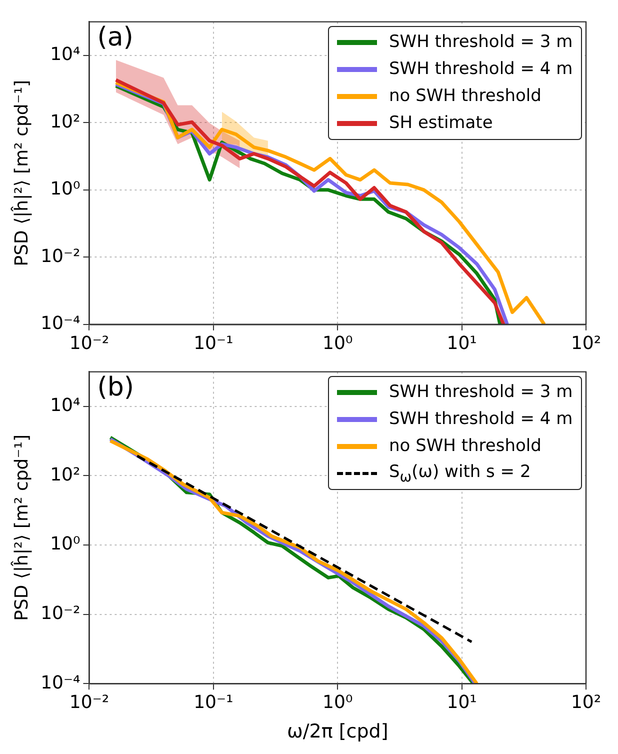 Image resolution: width=618 pixels, height=754 pixels. What do you see at coordinates (441, 123) in the screenshot?
I see `legend-label: SH estimate` at bounding box center [441, 123].